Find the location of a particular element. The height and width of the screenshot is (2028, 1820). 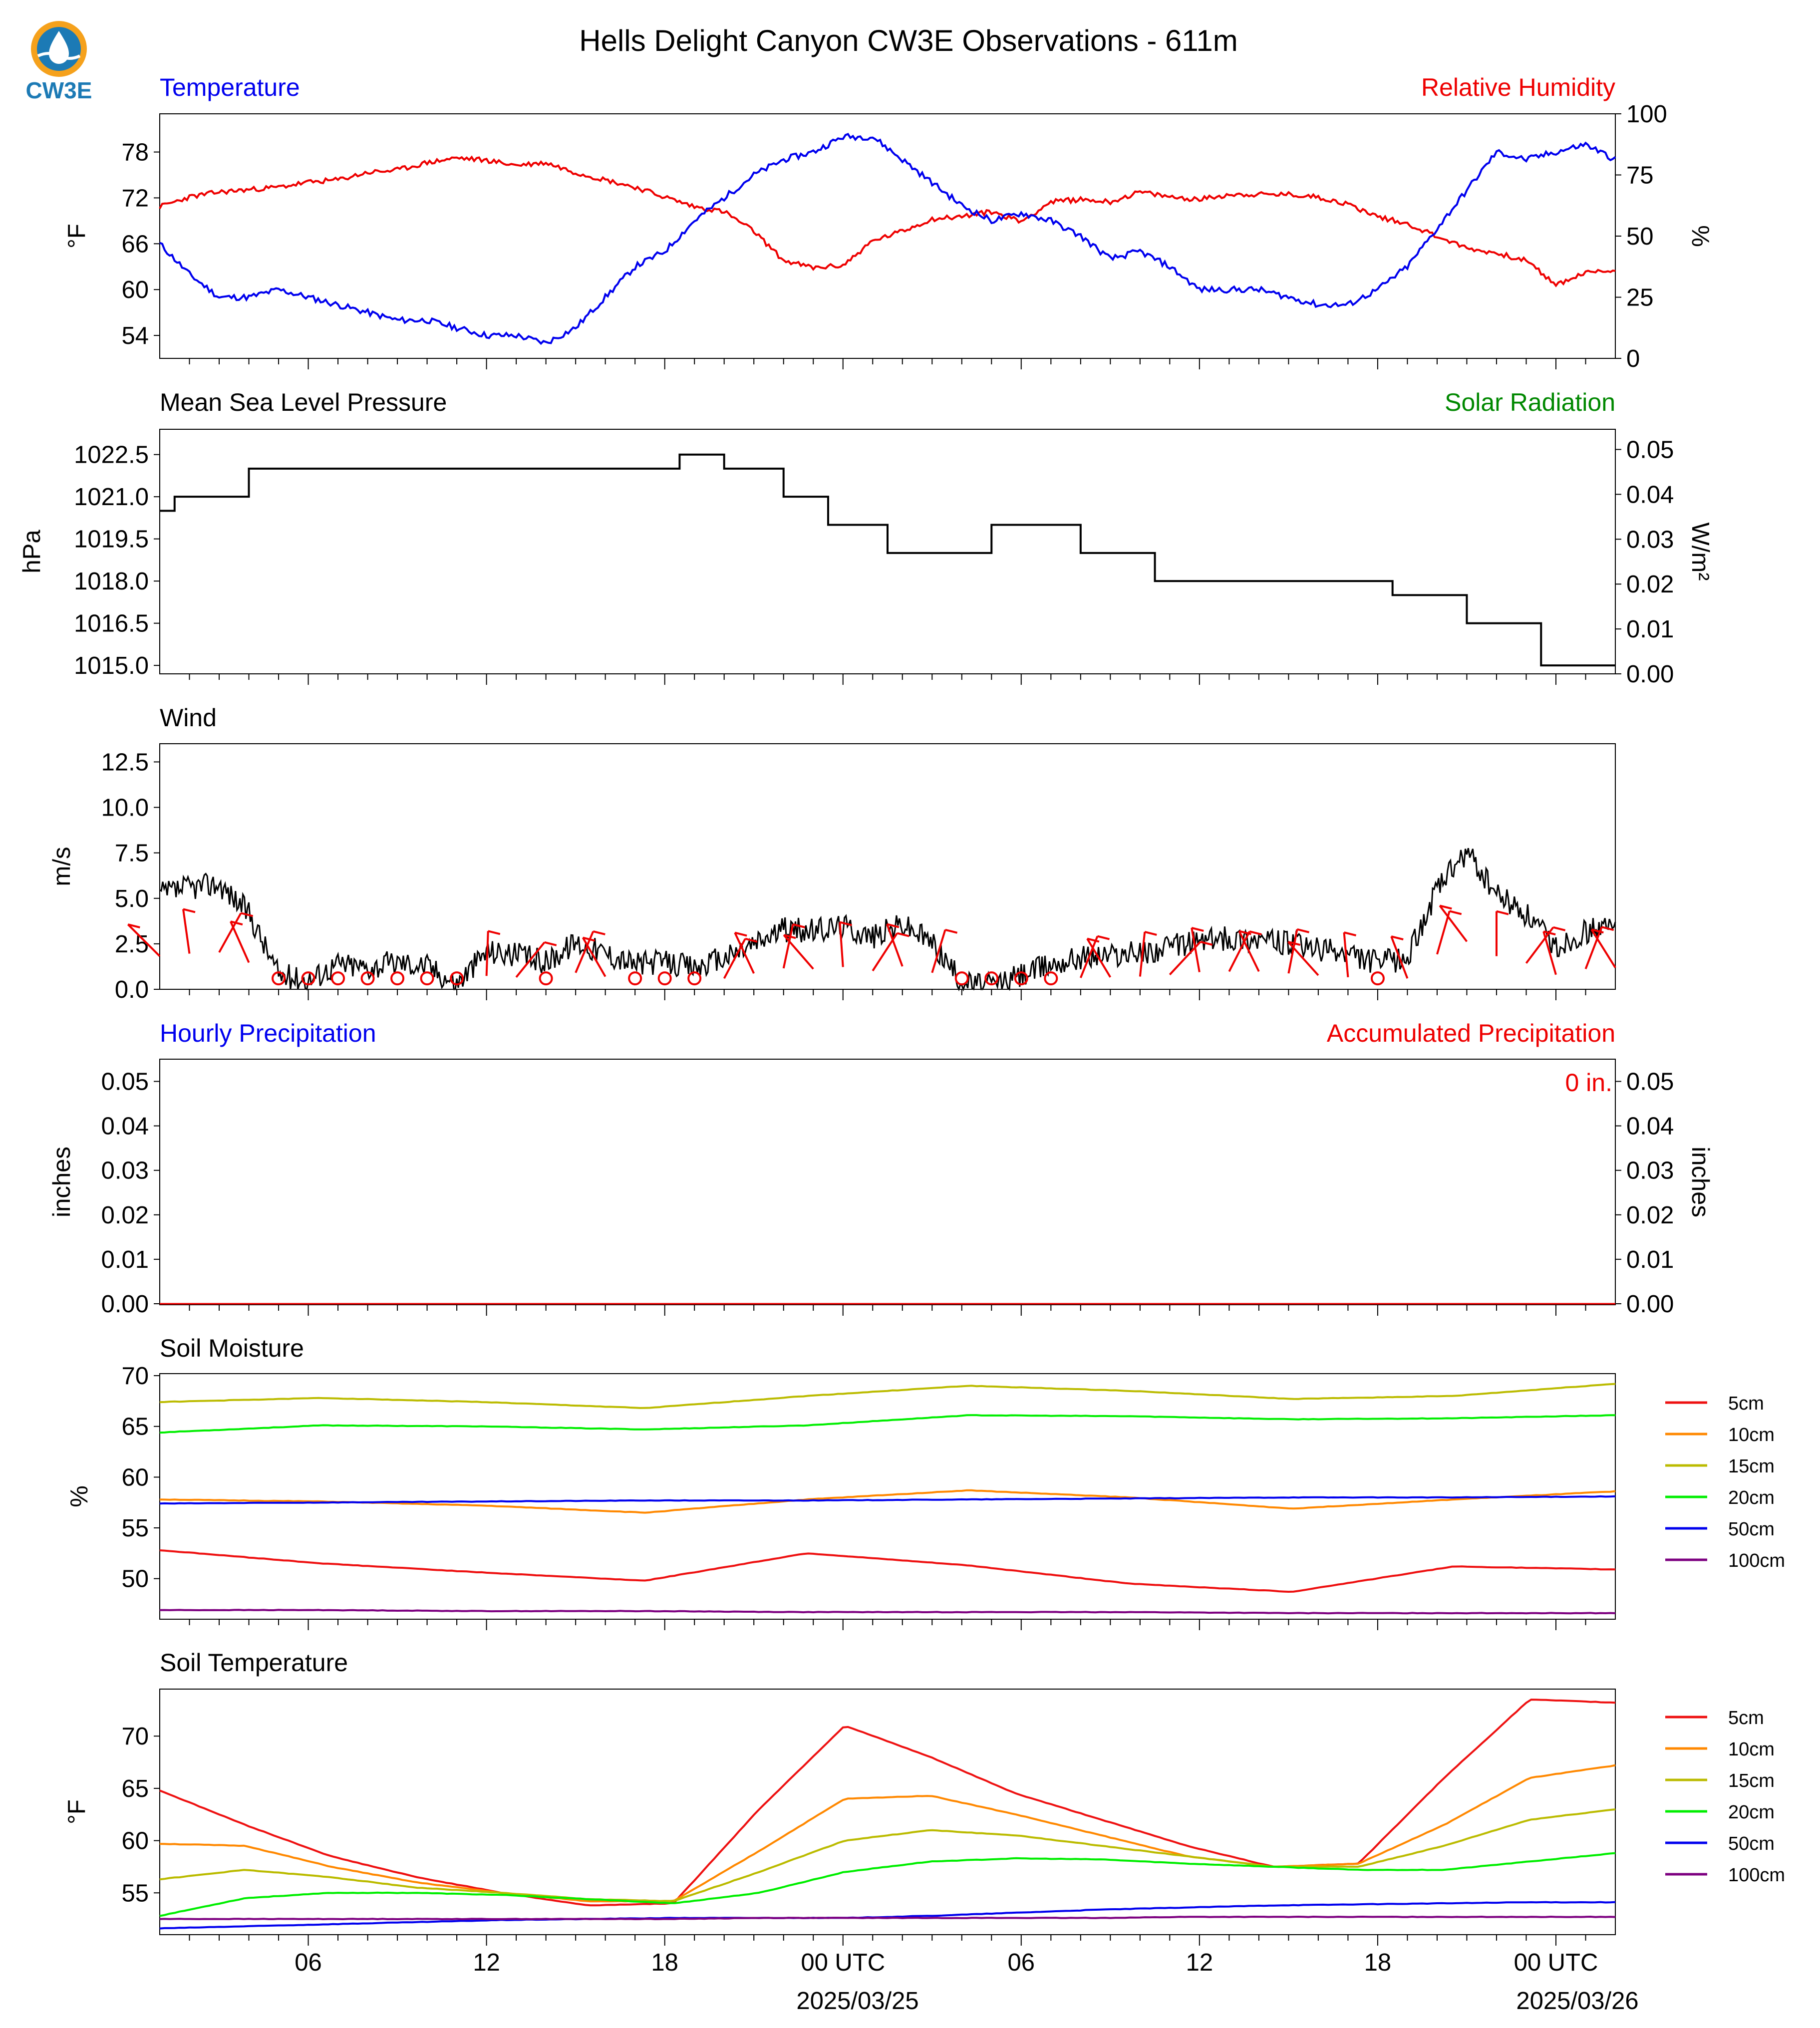

soil-moisture-line-20cm is located at coordinates (887, 1424).